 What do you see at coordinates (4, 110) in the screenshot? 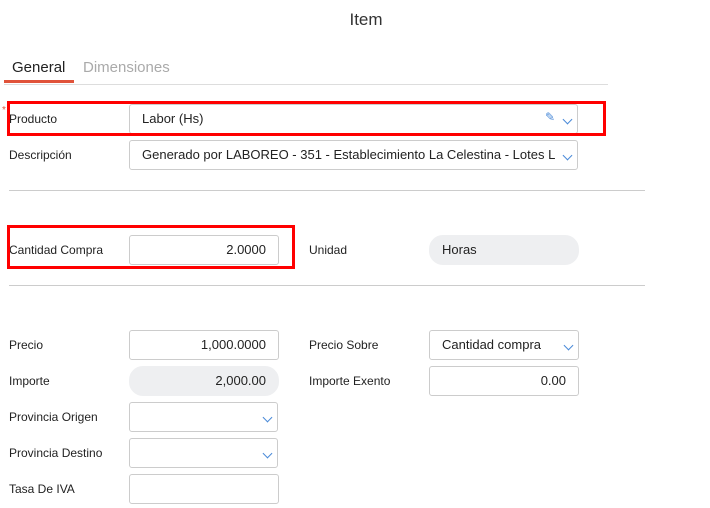
I see `required-marker: *` at bounding box center [4, 110].